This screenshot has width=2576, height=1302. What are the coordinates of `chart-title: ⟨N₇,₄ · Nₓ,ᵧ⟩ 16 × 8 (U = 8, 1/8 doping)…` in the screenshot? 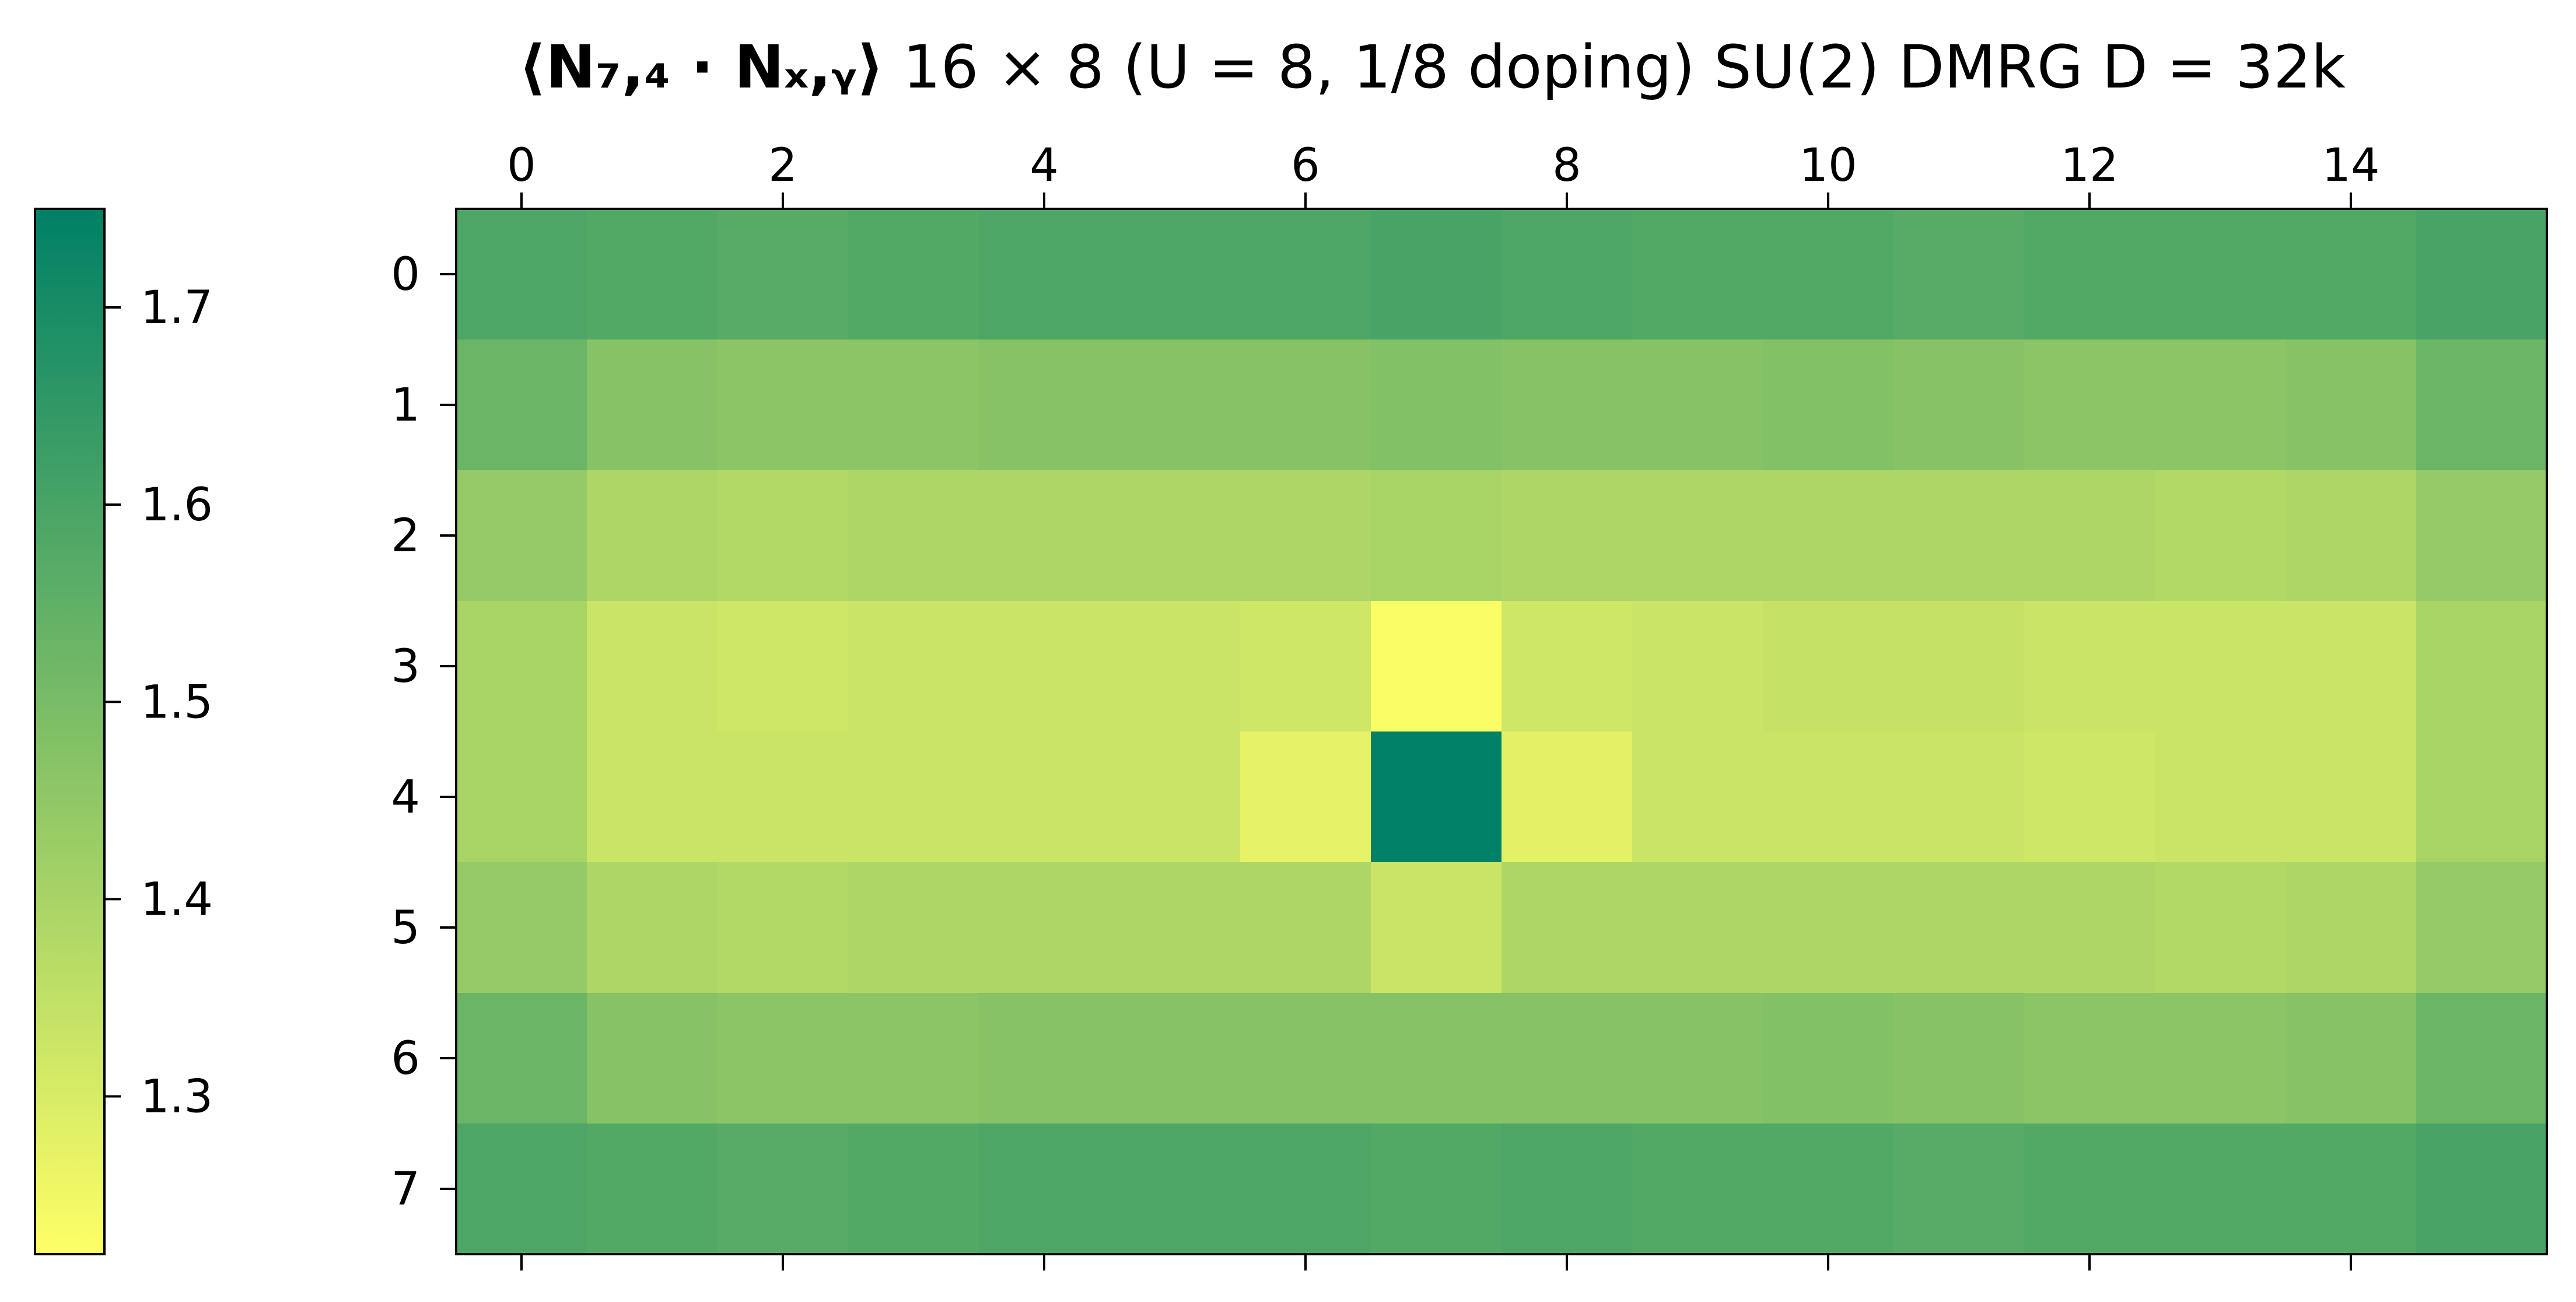 It's located at (1433, 67).